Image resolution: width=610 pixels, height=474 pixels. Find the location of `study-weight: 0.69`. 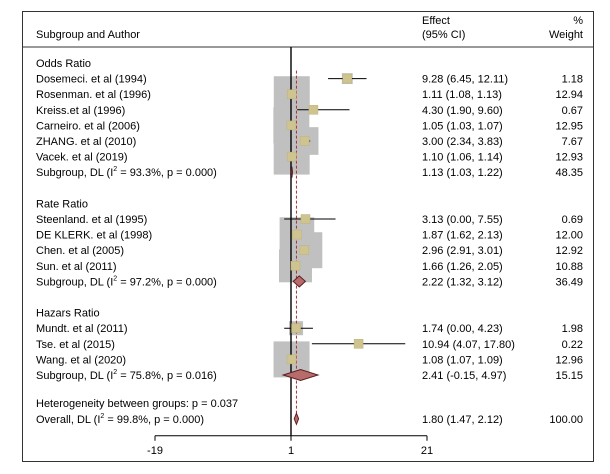

study-weight: 0.69 is located at coordinates (572, 220).